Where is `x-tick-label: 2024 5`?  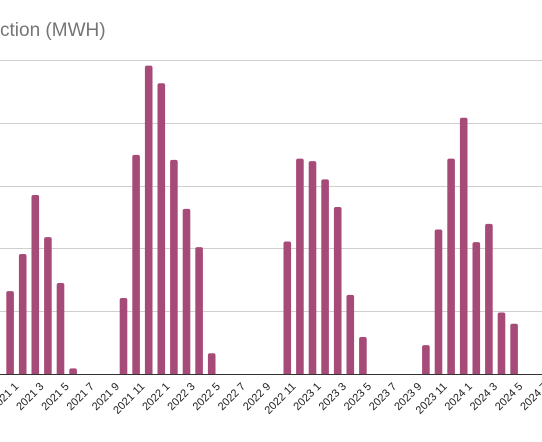 x-tick-label: 2024 5 is located at coordinates (509, 397).